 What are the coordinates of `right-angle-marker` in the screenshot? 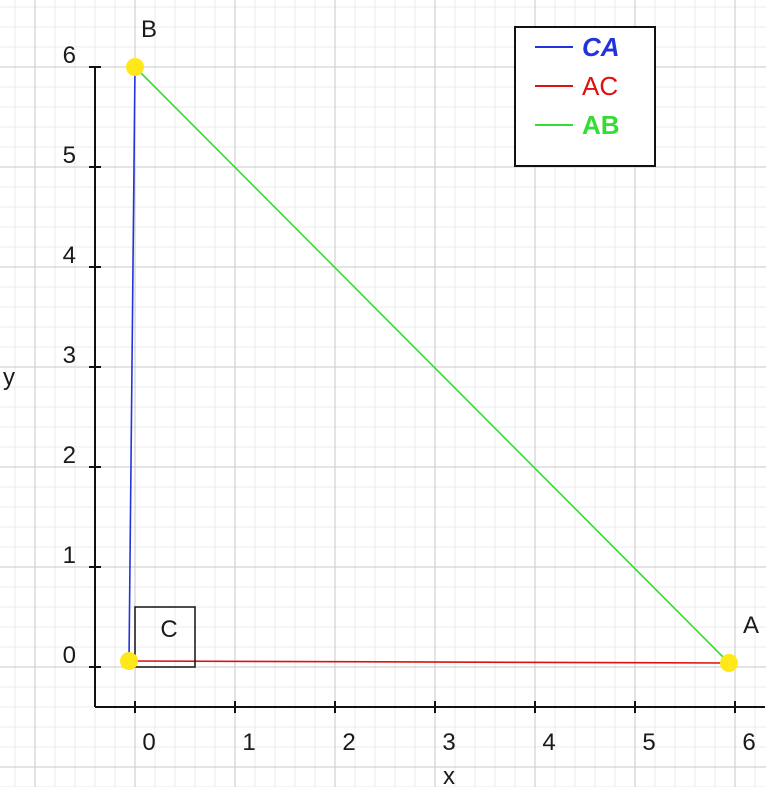 It's located at (165, 637).